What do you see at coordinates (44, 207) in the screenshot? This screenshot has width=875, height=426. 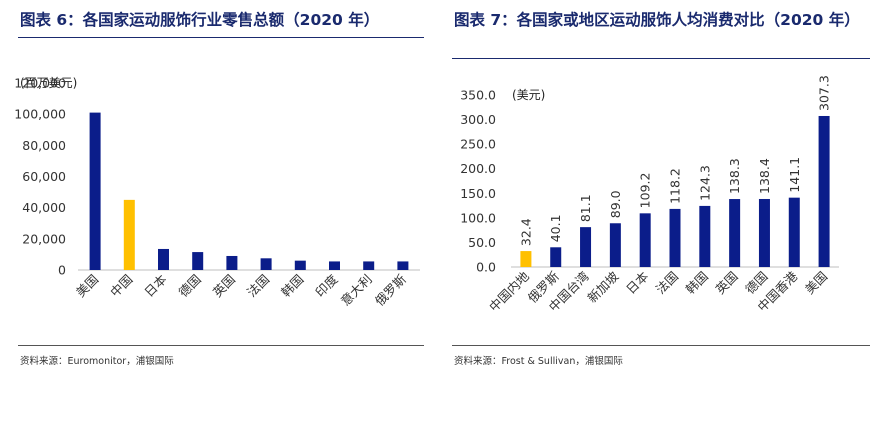 I see `y-tick-label: 40,000` at bounding box center [44, 207].